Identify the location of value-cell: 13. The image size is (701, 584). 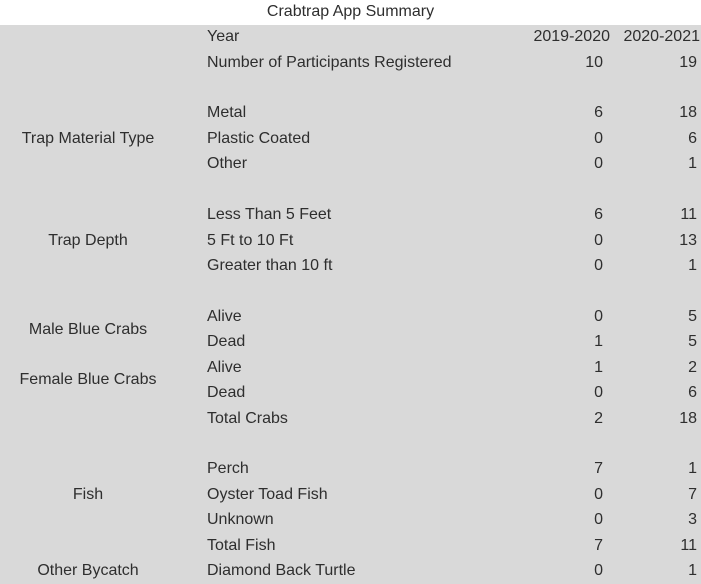
(688, 240).